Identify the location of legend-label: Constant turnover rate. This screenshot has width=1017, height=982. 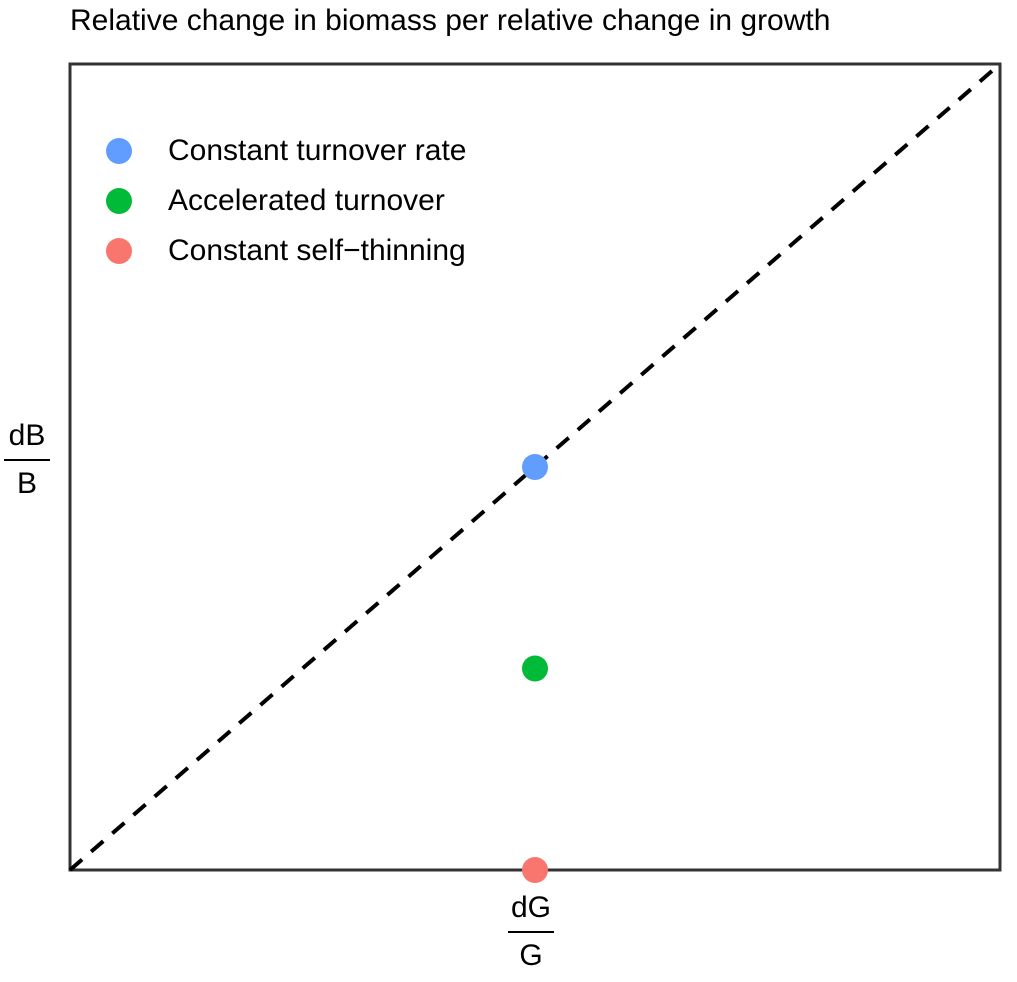
(317, 150).